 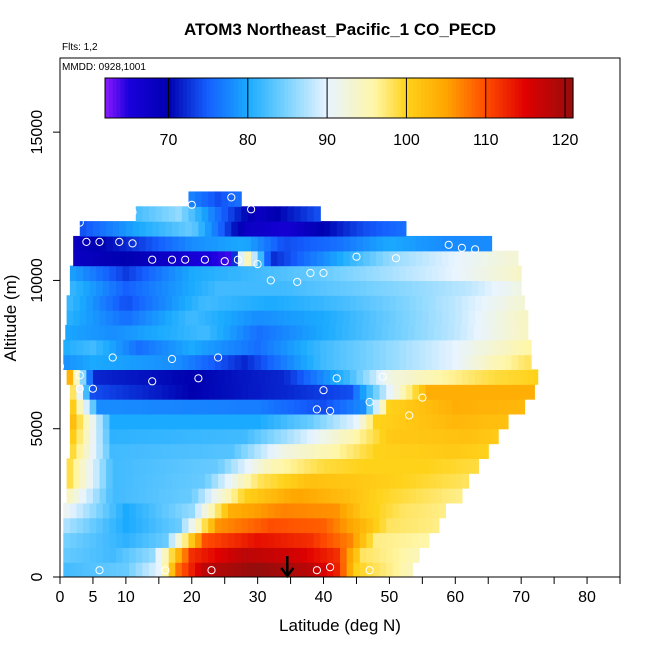 What do you see at coordinates (341, 113) in the screenshot?
I see `colorbar: 70 80 90 100 110 120` at bounding box center [341, 113].